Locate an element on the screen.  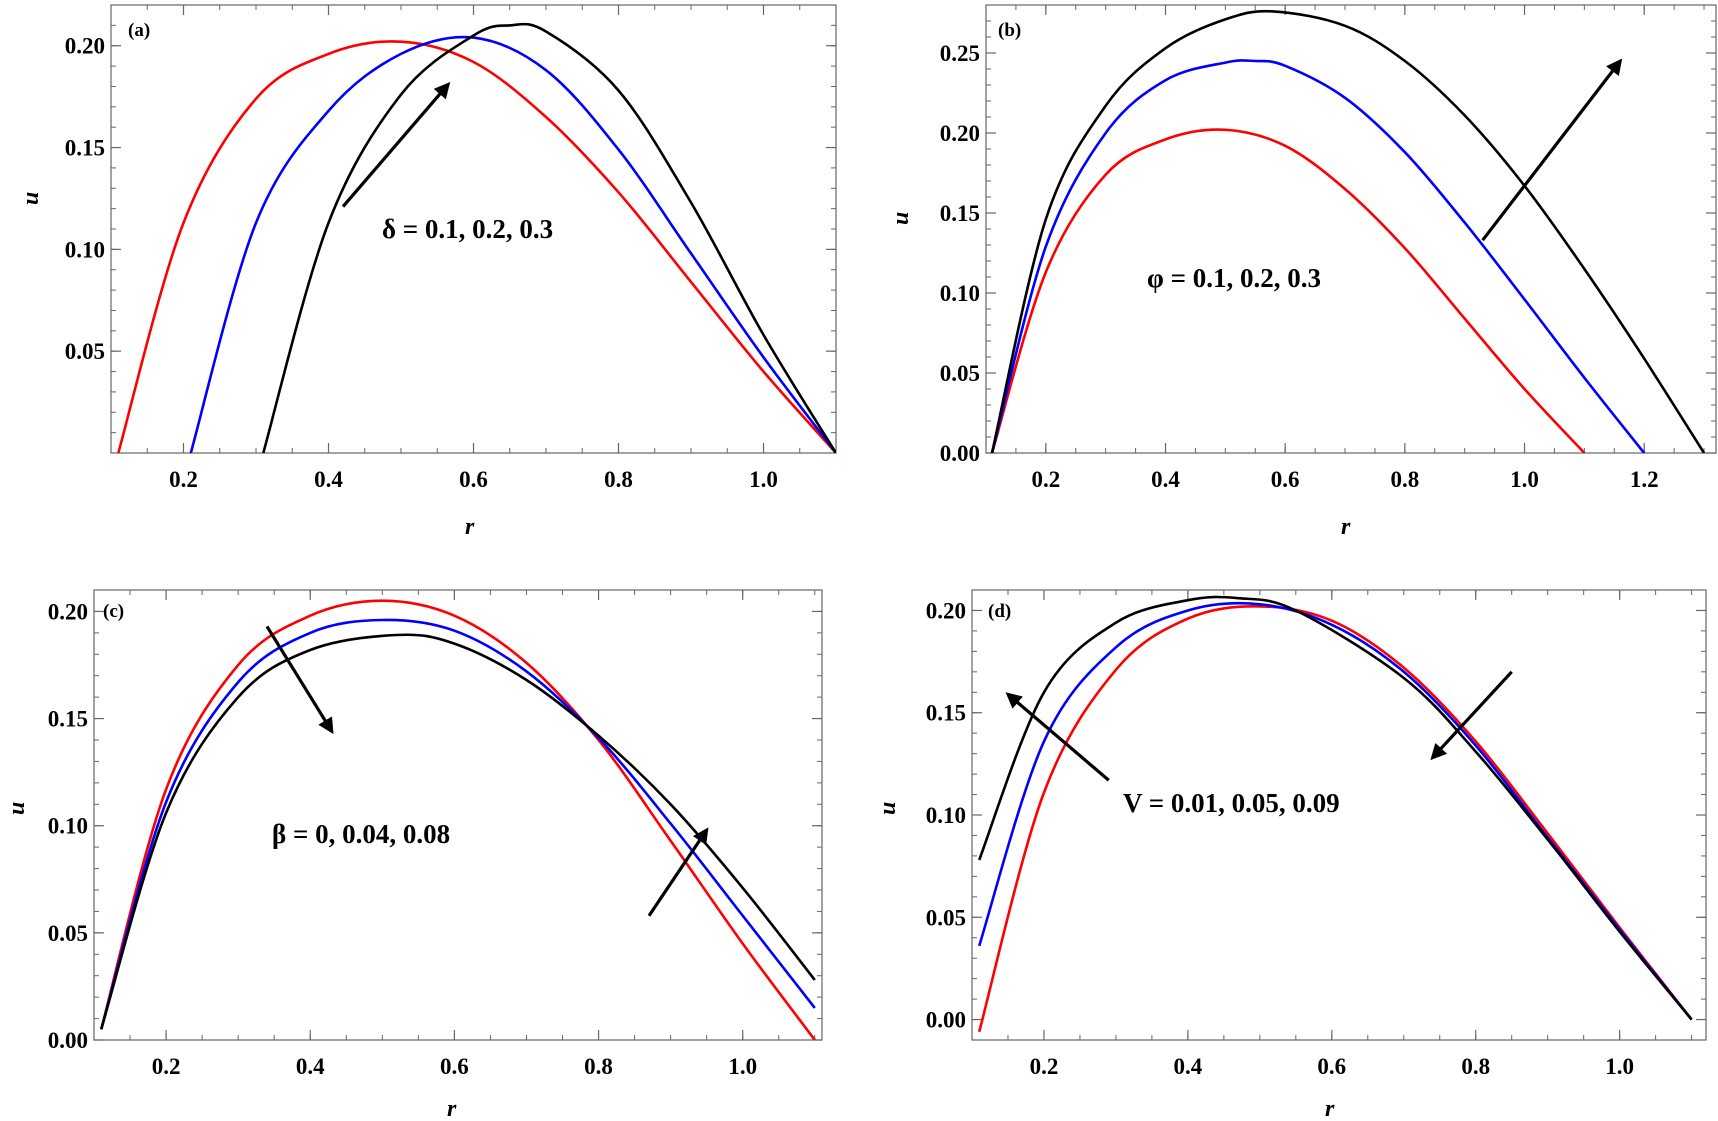
panel-d-xtick-label: 1.0 is located at coordinates (1619, 1066).